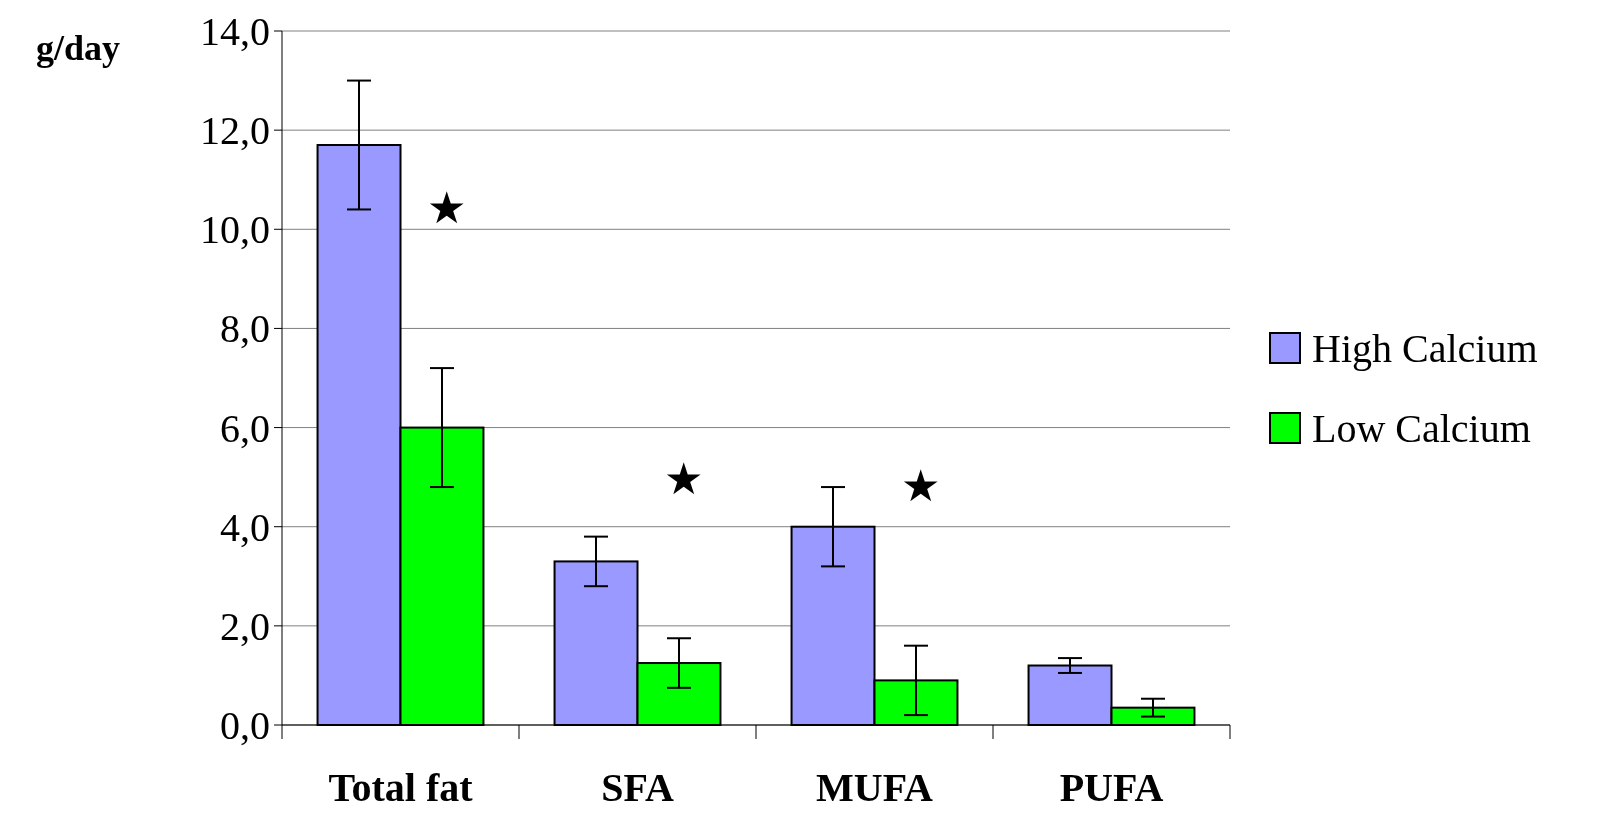  I want to click on legend-label: High Calcium, so click(1425, 348).